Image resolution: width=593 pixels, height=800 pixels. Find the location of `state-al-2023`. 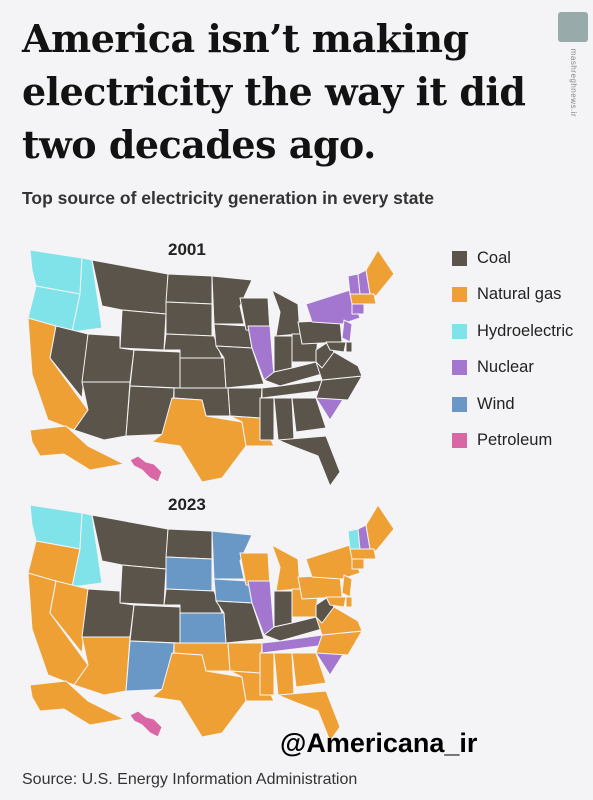

state-al-2023 is located at coordinates (284, 674).